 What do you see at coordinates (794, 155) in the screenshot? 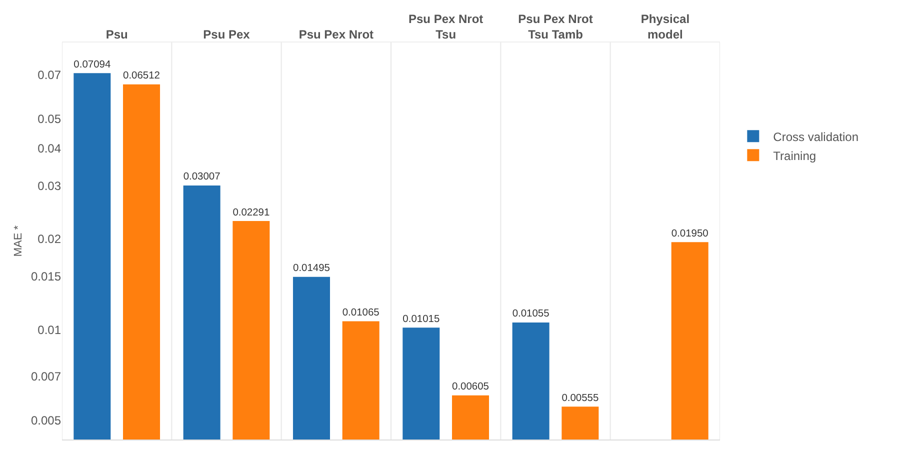
I see `legend-label: Training` at bounding box center [794, 155].